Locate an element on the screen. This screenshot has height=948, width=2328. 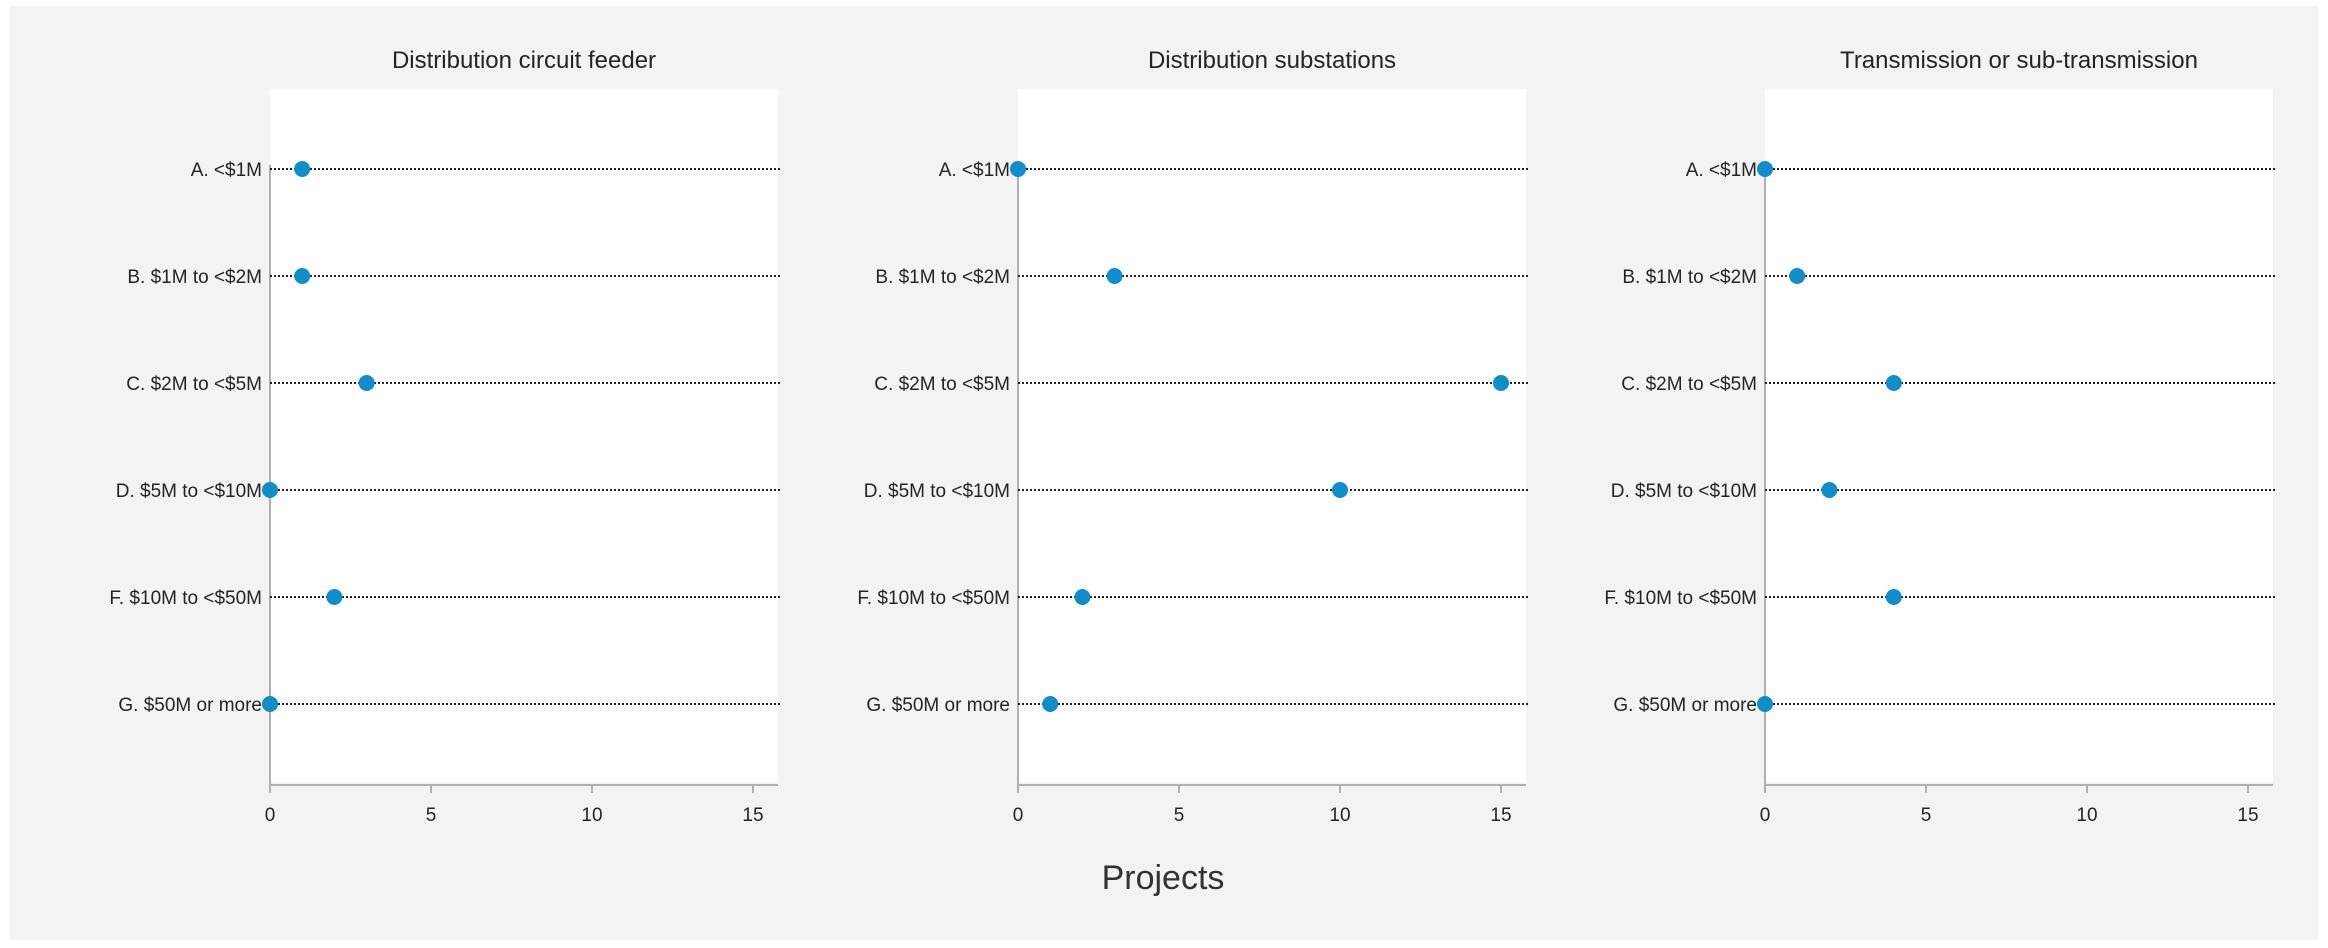
panel-title: Transmission or sub-transmission is located at coordinates (2019, 60).